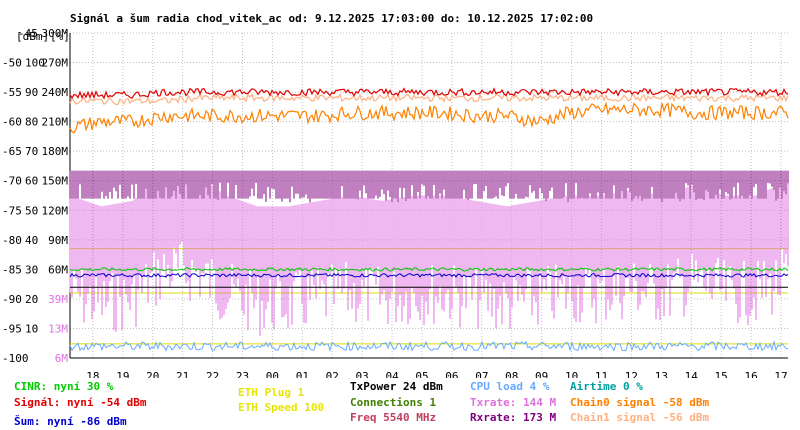 The image size is (800, 430). Describe the element at coordinates (12, 299) in the screenshot. I see `y-tick-dbm: -90` at that location.